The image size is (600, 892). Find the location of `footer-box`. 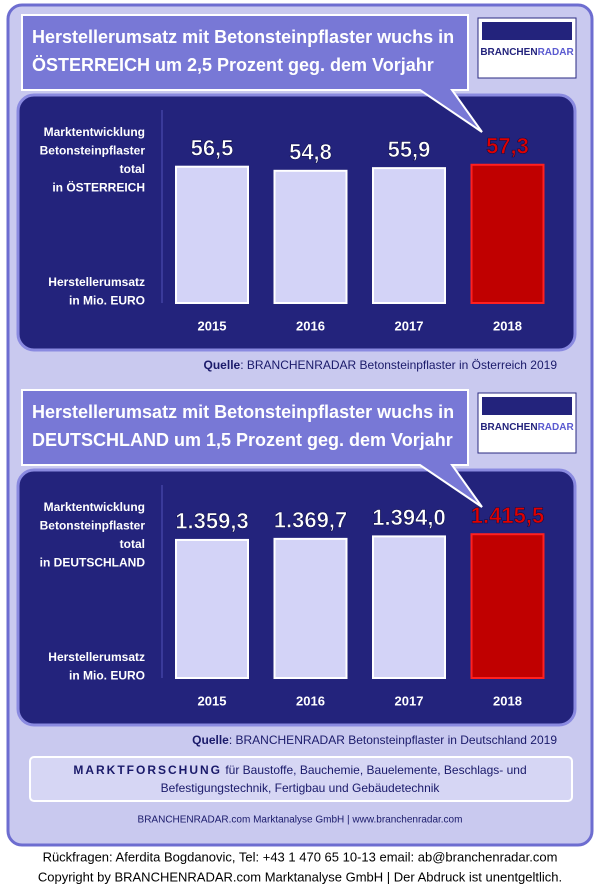

footer-box is located at coordinates (301, 779).